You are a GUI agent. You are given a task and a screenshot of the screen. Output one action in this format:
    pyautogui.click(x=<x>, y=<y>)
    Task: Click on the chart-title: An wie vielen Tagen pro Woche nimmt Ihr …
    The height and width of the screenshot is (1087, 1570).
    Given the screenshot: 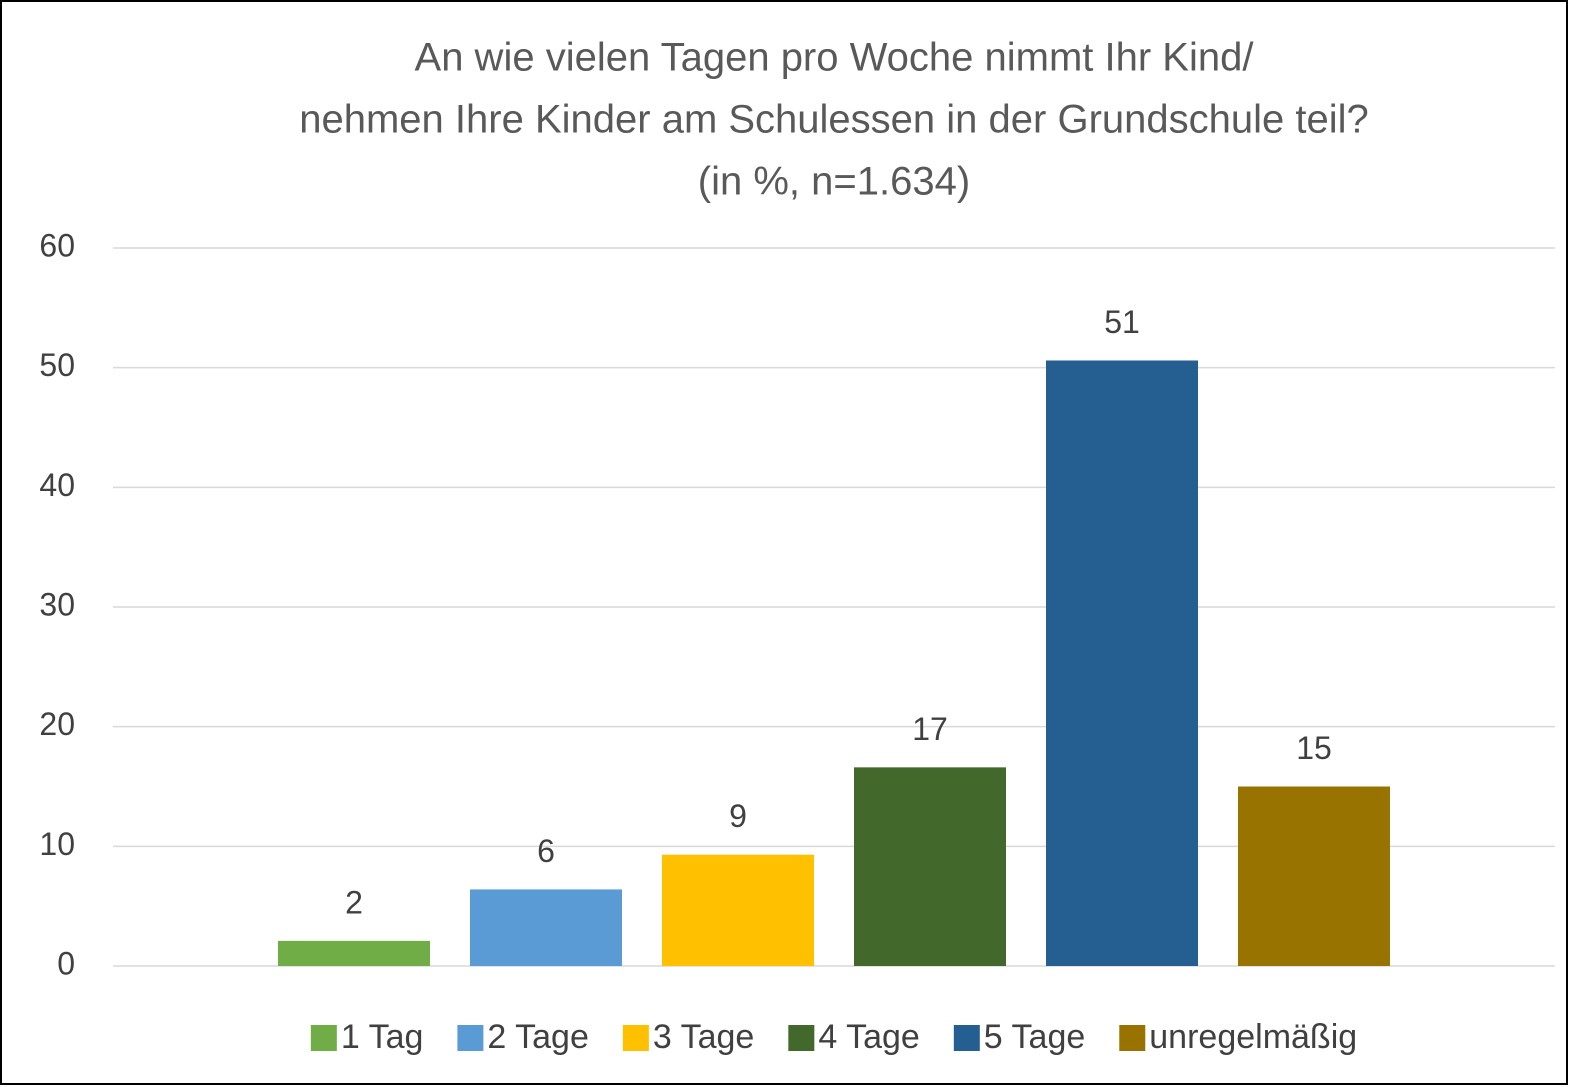 What is the action you would take?
    pyautogui.click(x=835, y=58)
    